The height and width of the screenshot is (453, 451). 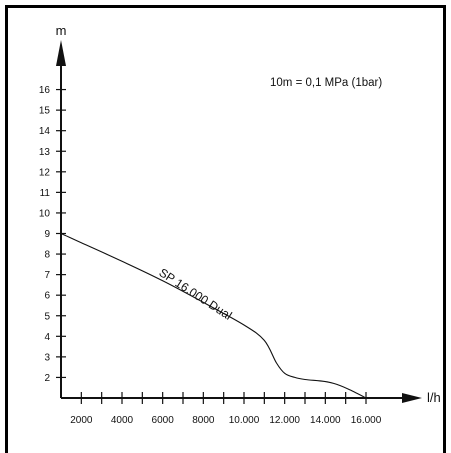 I want to click on y-tick-label: 11, so click(x=45, y=193).